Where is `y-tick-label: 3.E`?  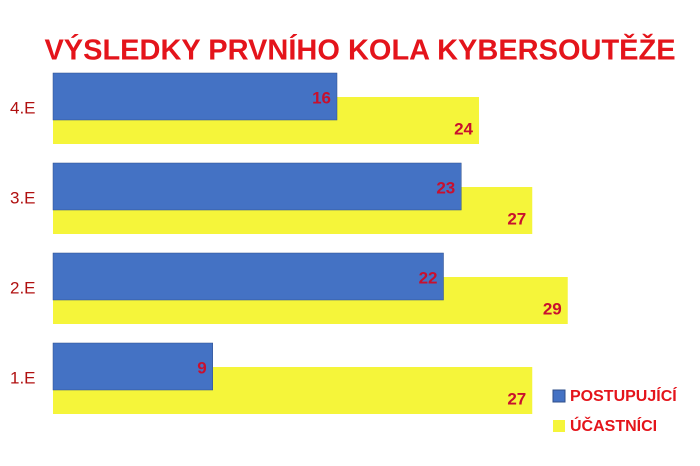
y-tick-label: 3.E is located at coordinates (23, 197).